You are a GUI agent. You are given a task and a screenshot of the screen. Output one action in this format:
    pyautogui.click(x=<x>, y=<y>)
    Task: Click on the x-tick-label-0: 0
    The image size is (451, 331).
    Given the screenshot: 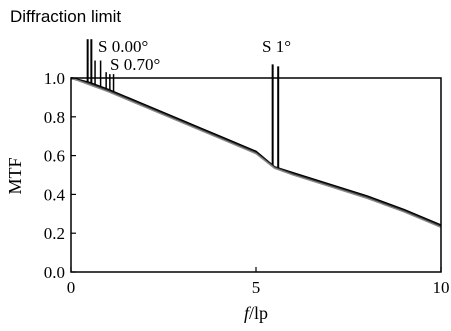 What is the action you would take?
    pyautogui.click(x=71, y=287)
    